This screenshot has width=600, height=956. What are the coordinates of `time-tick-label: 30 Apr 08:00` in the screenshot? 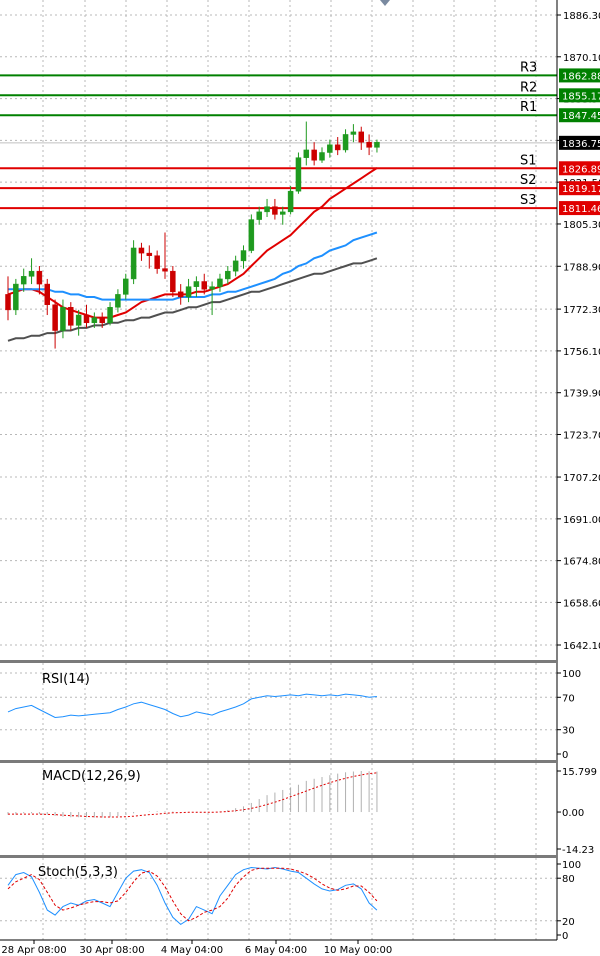 It's located at (111, 950).